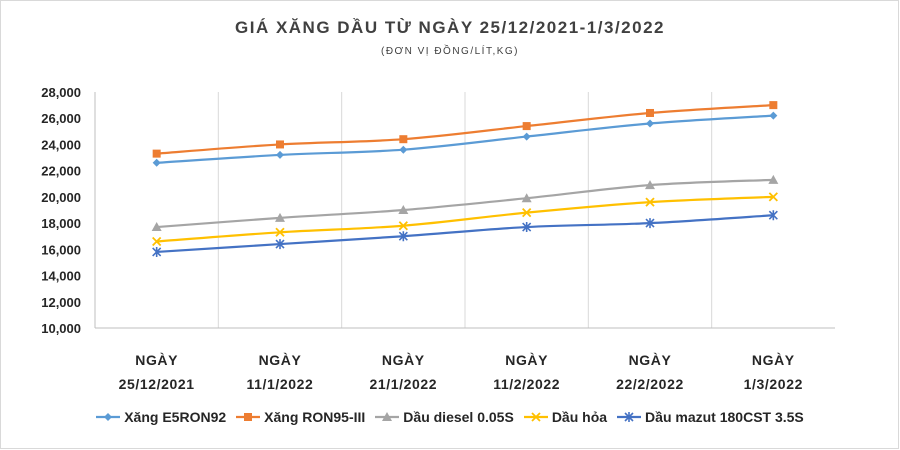 This screenshot has height=450, width=900. What do you see at coordinates (61, 171) in the screenshot?
I see `y-tick-label: 22,000` at bounding box center [61, 171].